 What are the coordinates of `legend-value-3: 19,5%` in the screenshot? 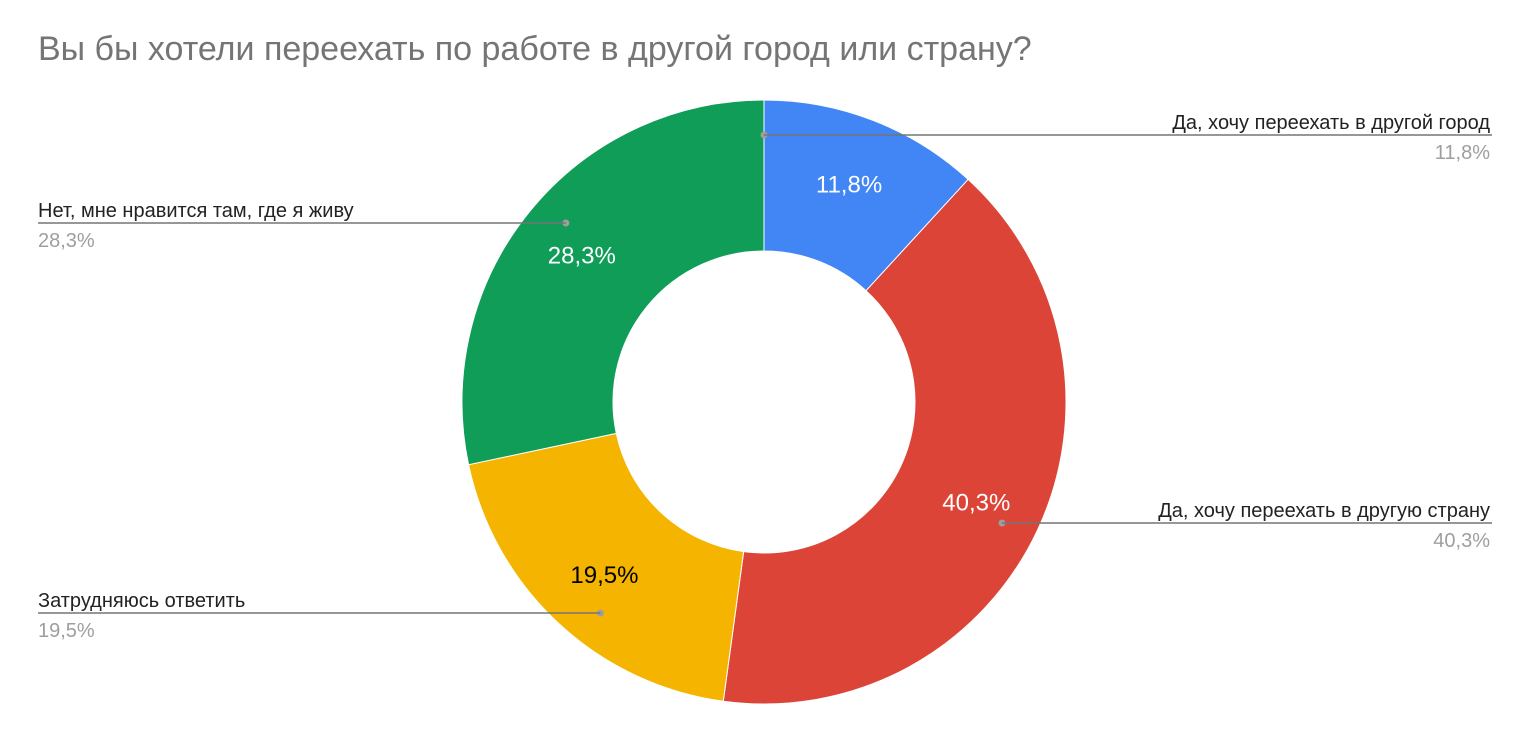 It's located at (66, 631).